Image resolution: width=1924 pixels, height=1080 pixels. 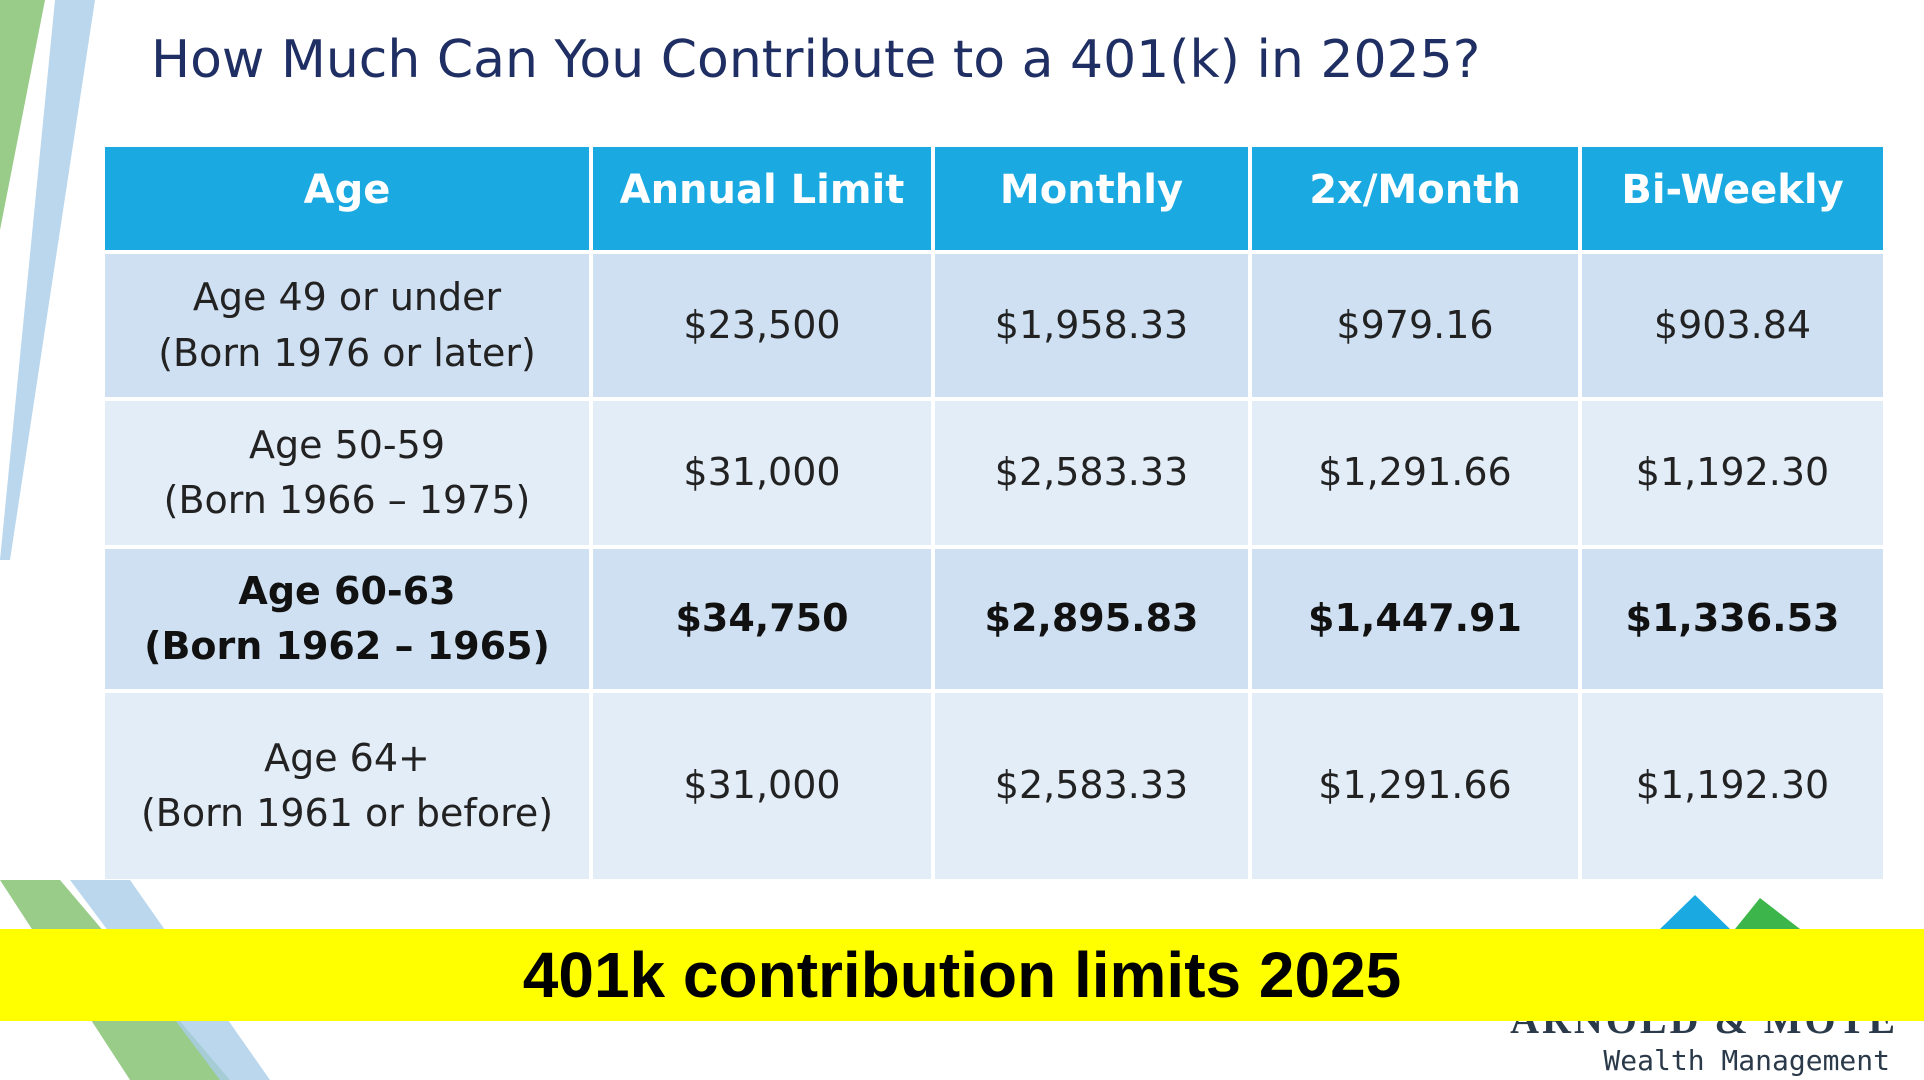 I want to click on header-cell: 2x/Month, so click(x=1415, y=198).